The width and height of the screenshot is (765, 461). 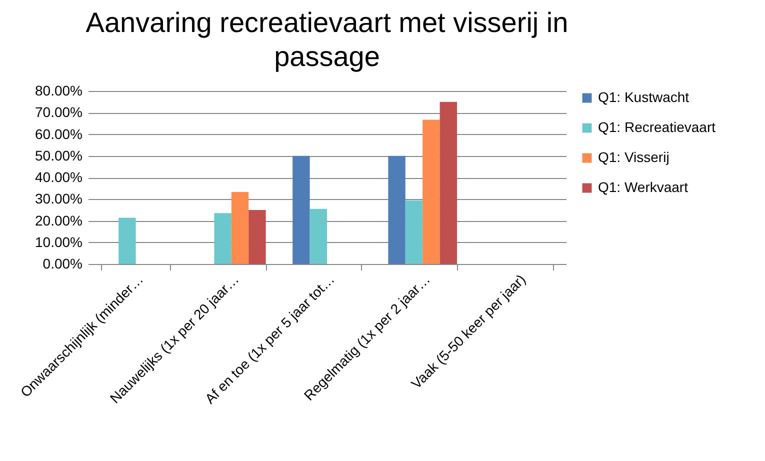 I want to click on y-tick-label: 60.00%, so click(x=58, y=134).